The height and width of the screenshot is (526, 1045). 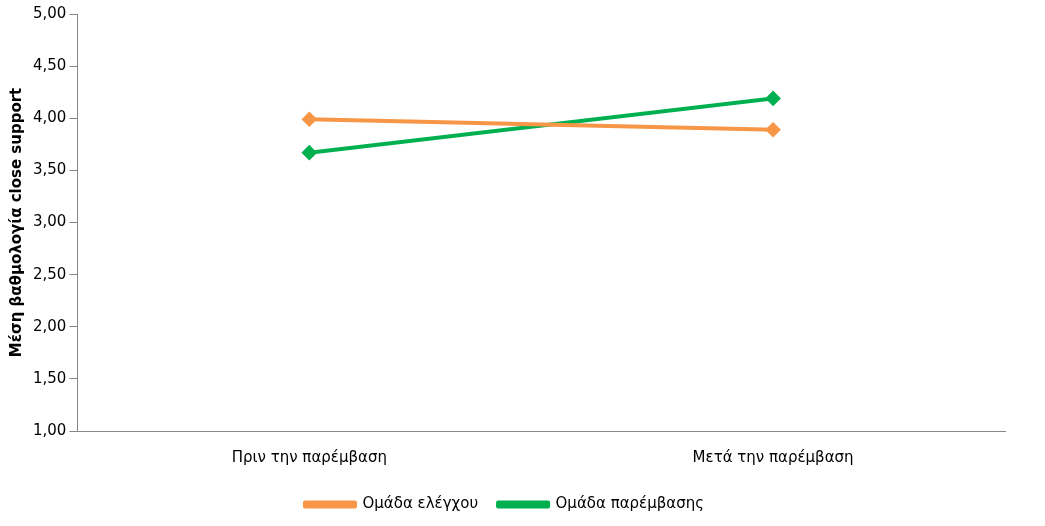 I want to click on y-tick-label: 4,00, so click(x=49, y=117).